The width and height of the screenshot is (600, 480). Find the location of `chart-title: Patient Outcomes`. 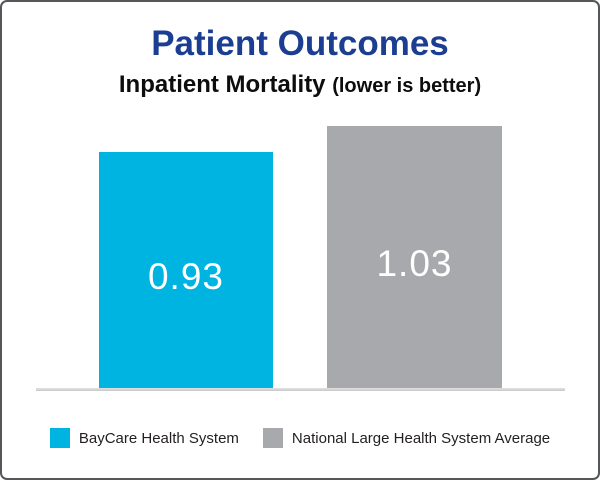

chart-title: Patient Outcomes is located at coordinates (300, 43).